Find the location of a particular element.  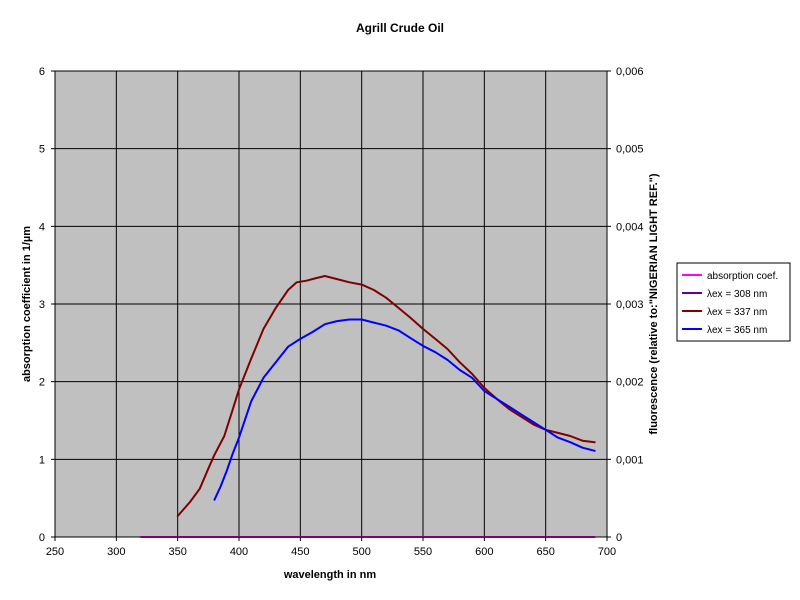

y-tick-label: 0 is located at coordinates (42, 538).